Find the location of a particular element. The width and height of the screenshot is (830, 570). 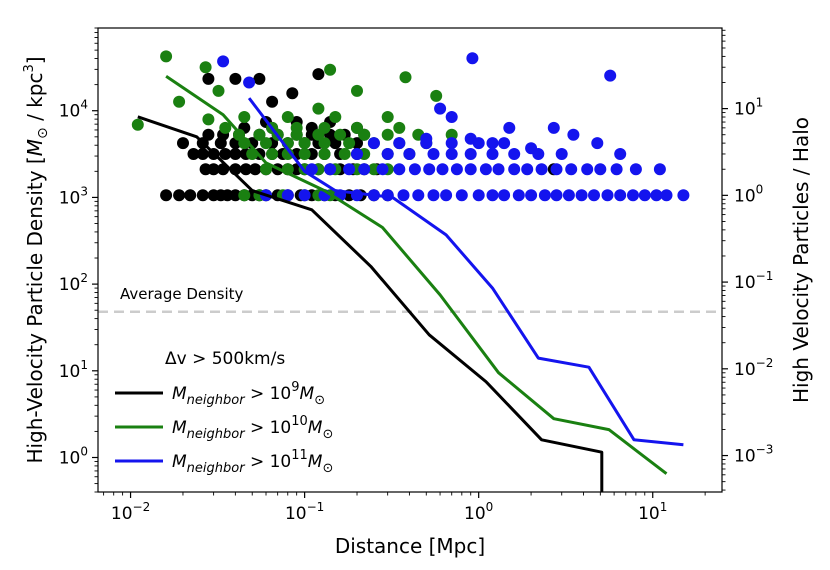

y-left-tick-label: 10¹ is located at coordinates (73, 370).